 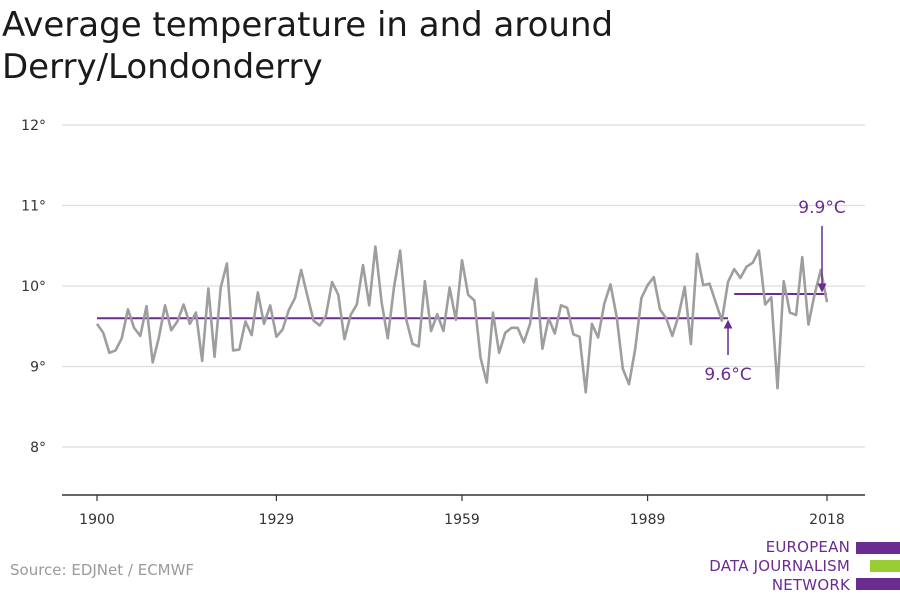 I want to click on logo-bar-top, so click(x=878, y=548).